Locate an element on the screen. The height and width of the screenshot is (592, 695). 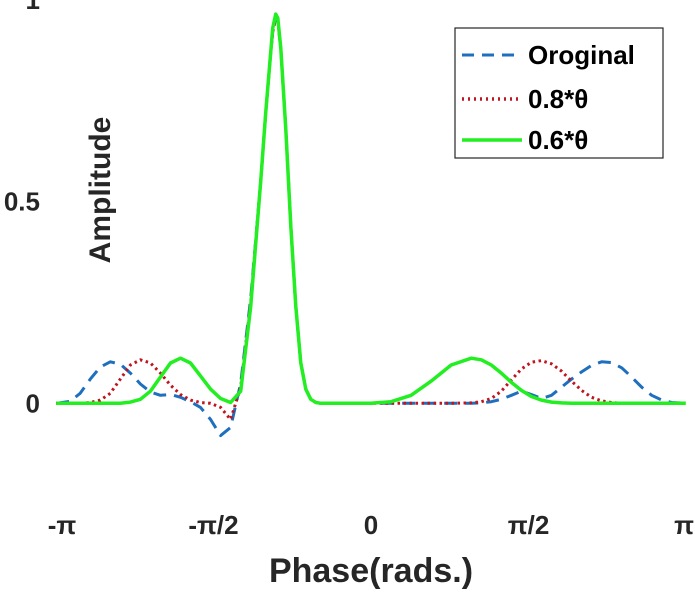
y-tick-label-2: 1 is located at coordinates (33, 7).